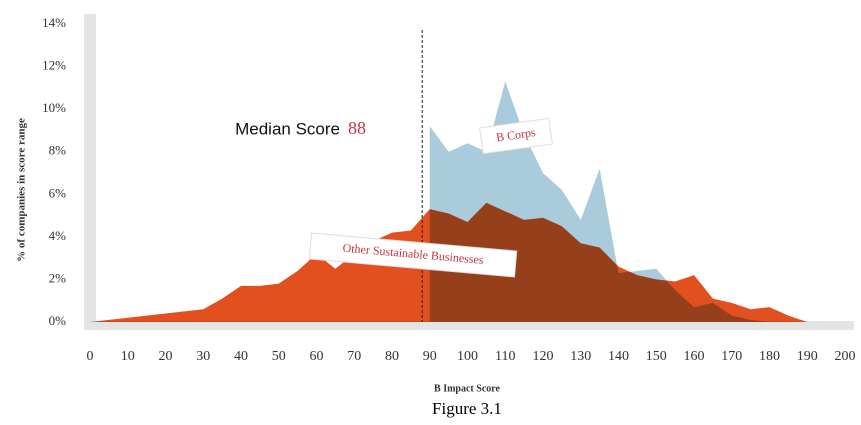  Describe the element at coordinates (287, 128) in the screenshot. I see `median-label: Median Score` at that location.